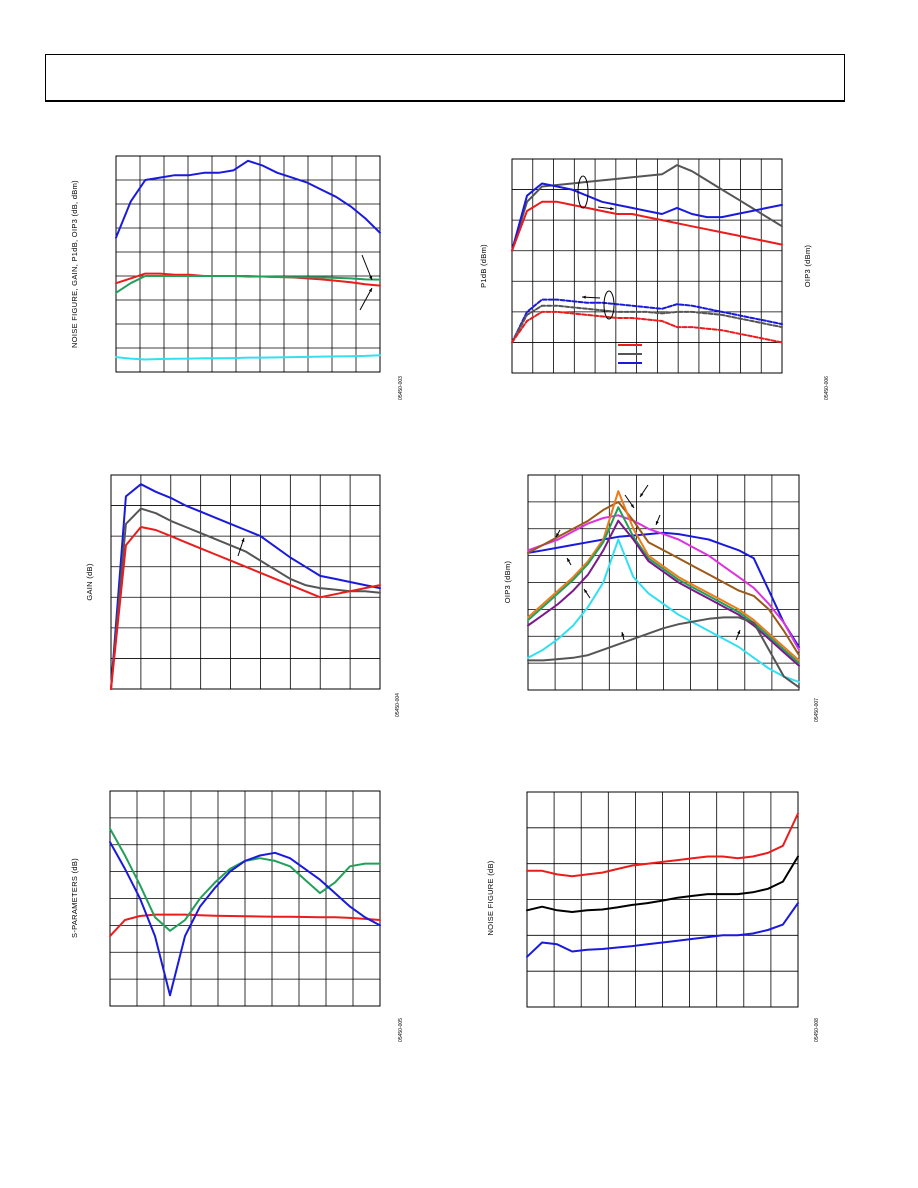  Describe the element at coordinates (827, 388) in the screenshot. I see `figure-id: 05450-006` at that location.